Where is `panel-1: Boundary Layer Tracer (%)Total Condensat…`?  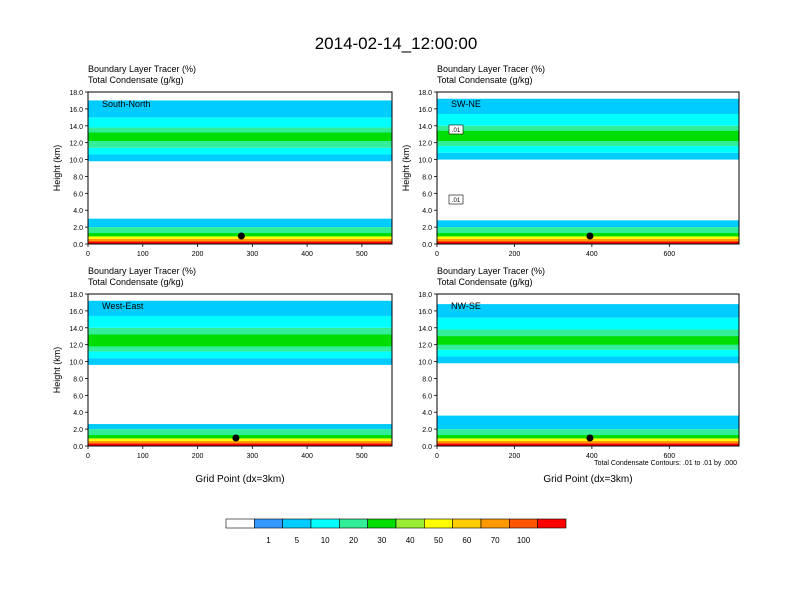
panel-1: Boundary Layer Tracer (%)Total Condensat… is located at coordinates (222, 161).